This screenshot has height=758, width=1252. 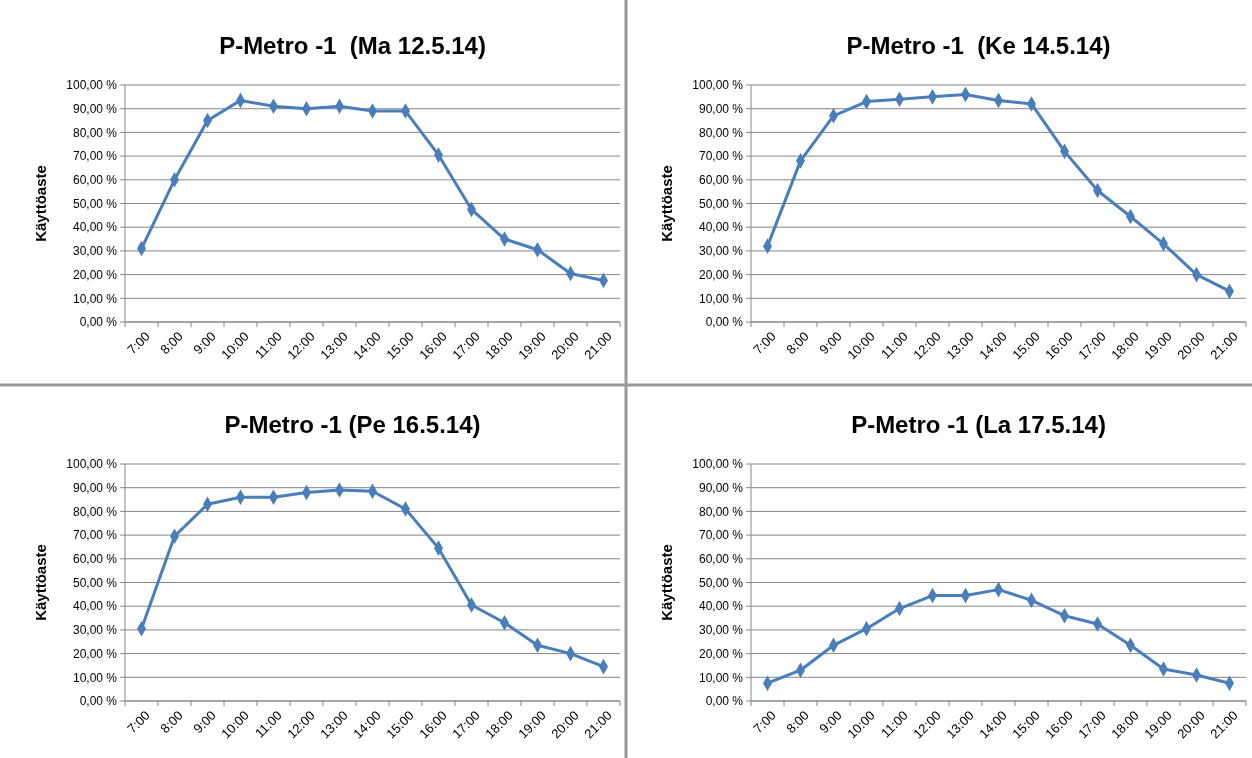 What do you see at coordinates (978, 45) in the screenshot?
I see `chart-title: P-Metro -1 (Ke 14.5.14)` at bounding box center [978, 45].